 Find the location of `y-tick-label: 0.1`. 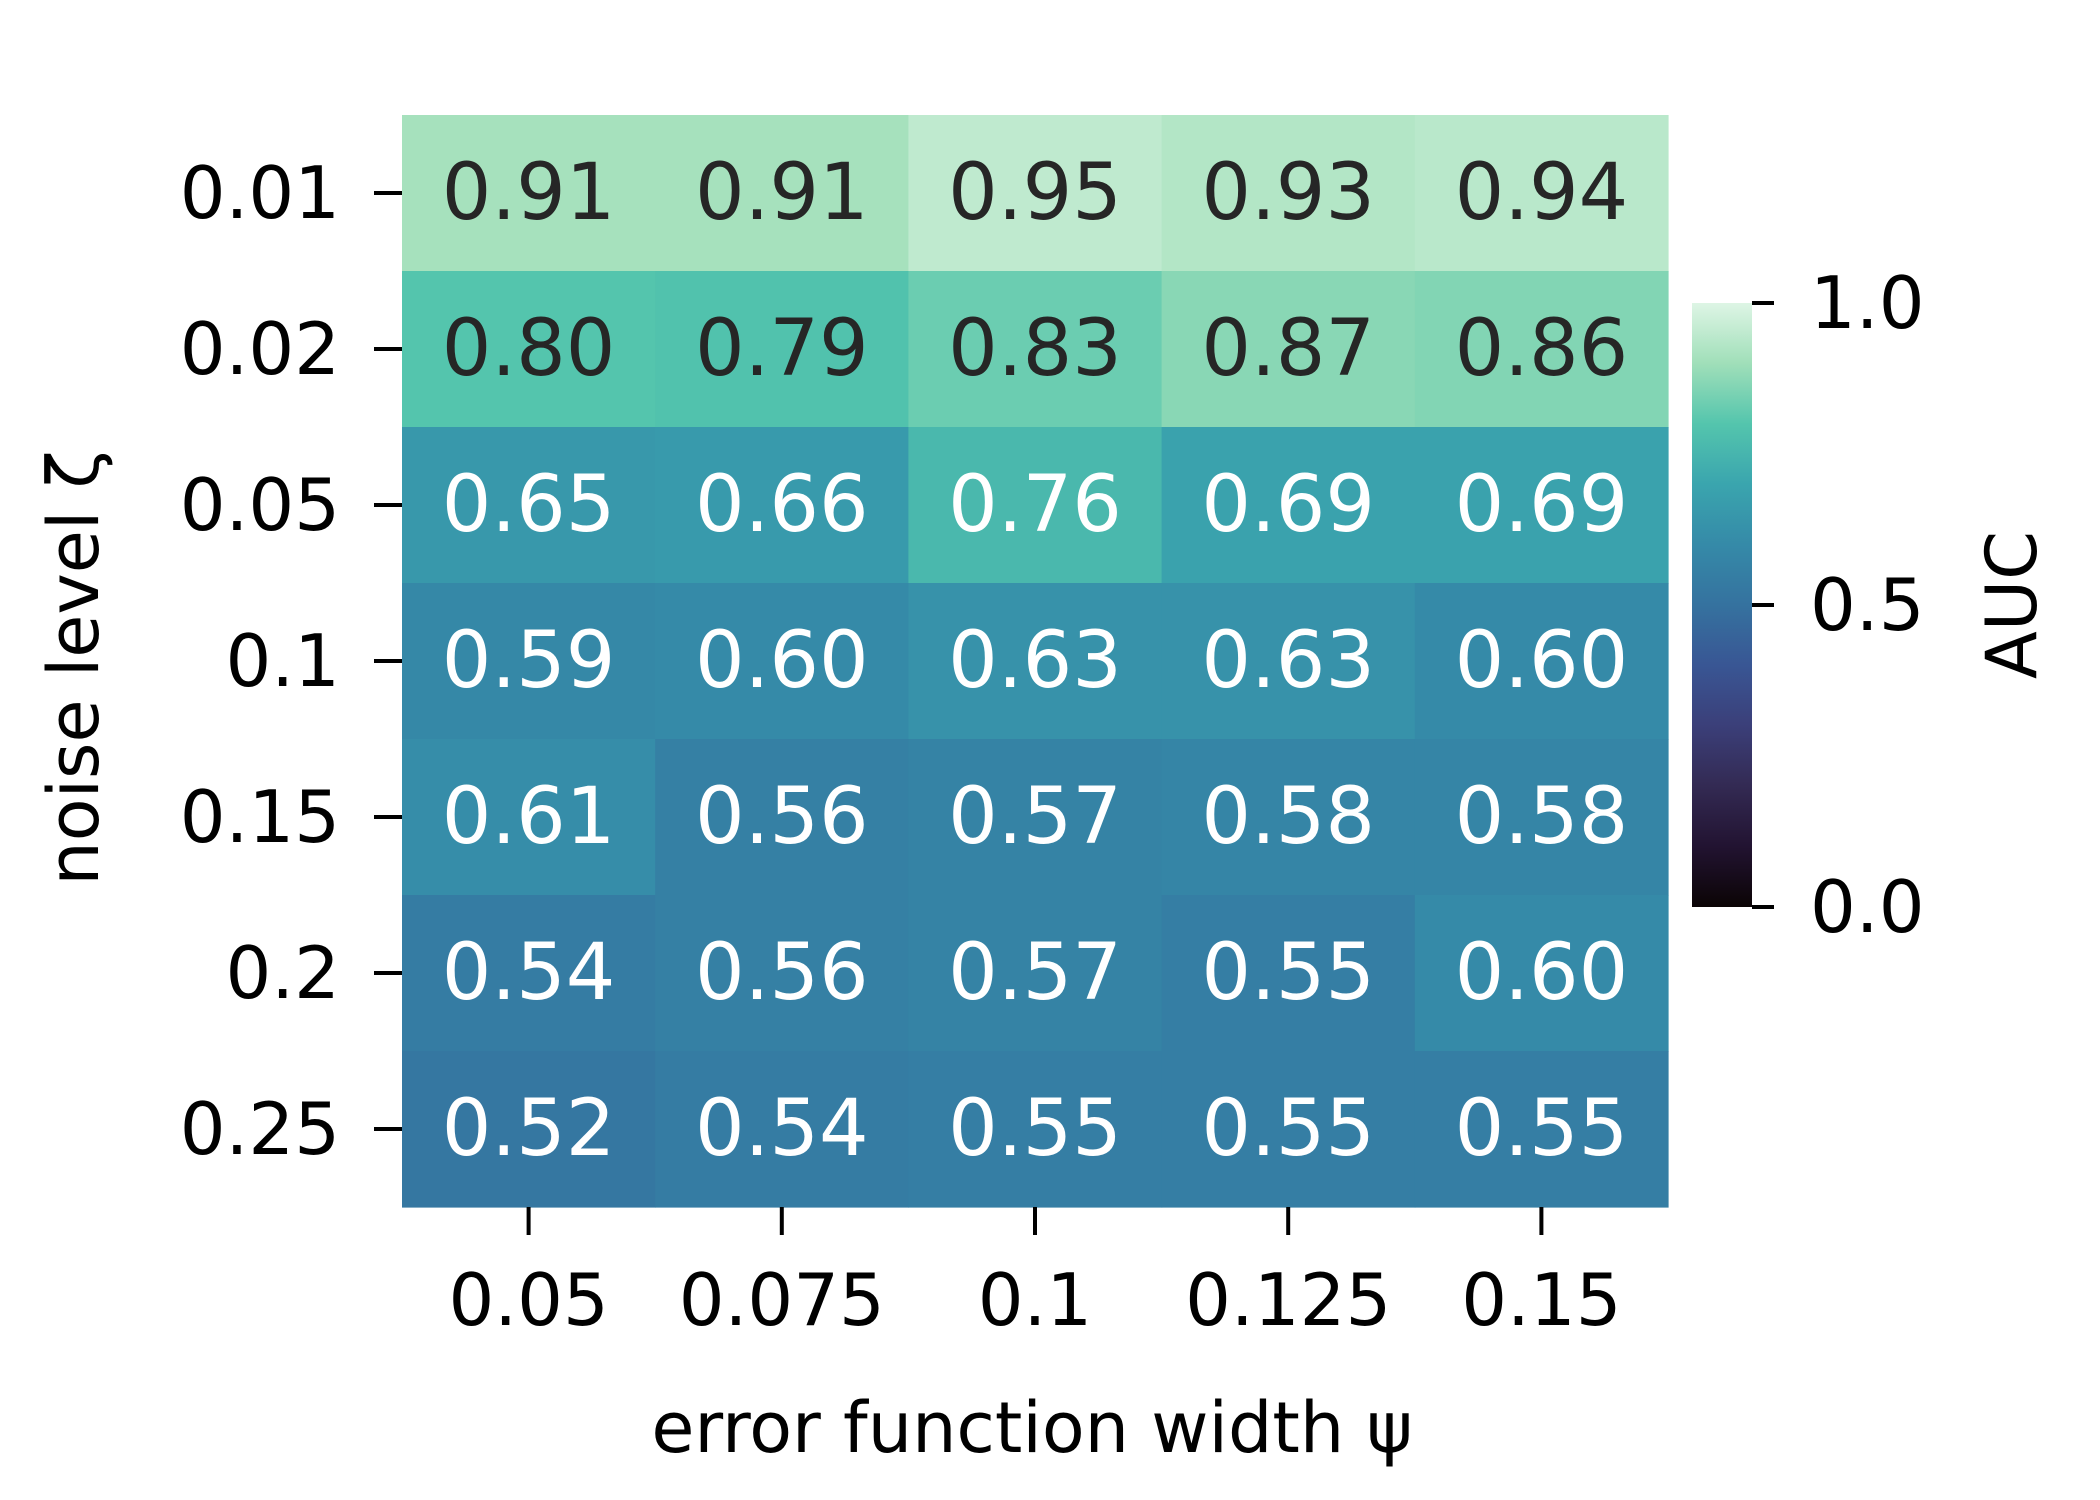

y-tick-label: 0.1 is located at coordinates (282, 661).